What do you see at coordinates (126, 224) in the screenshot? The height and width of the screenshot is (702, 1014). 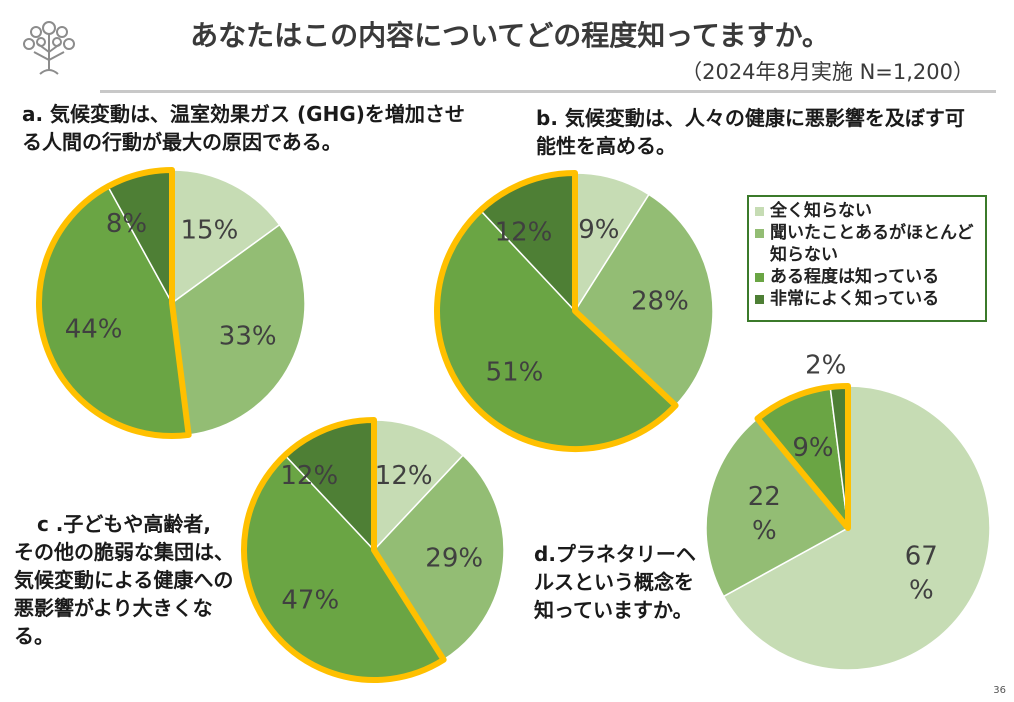 I see `pie-a-label-3: 8%` at bounding box center [126, 224].